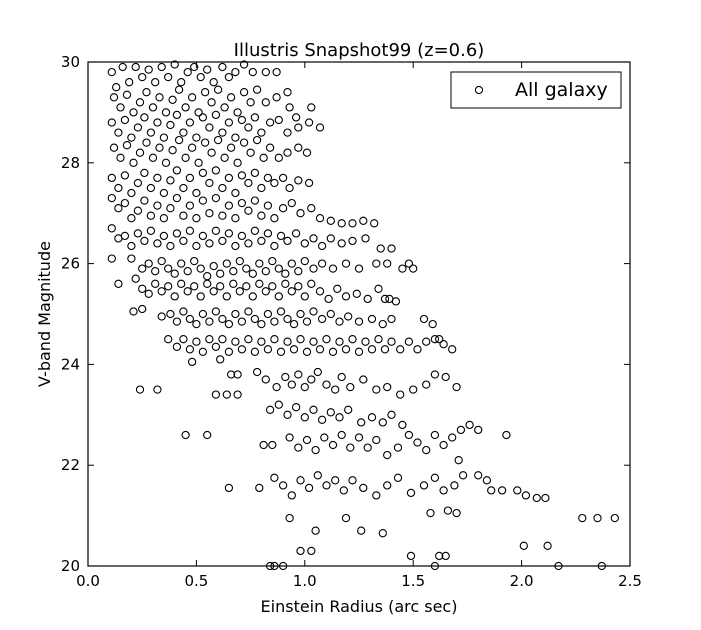 Image resolution: width=701 pixels, height=630 pixels. I want to click on legend-label: All galaxy, so click(561, 90).